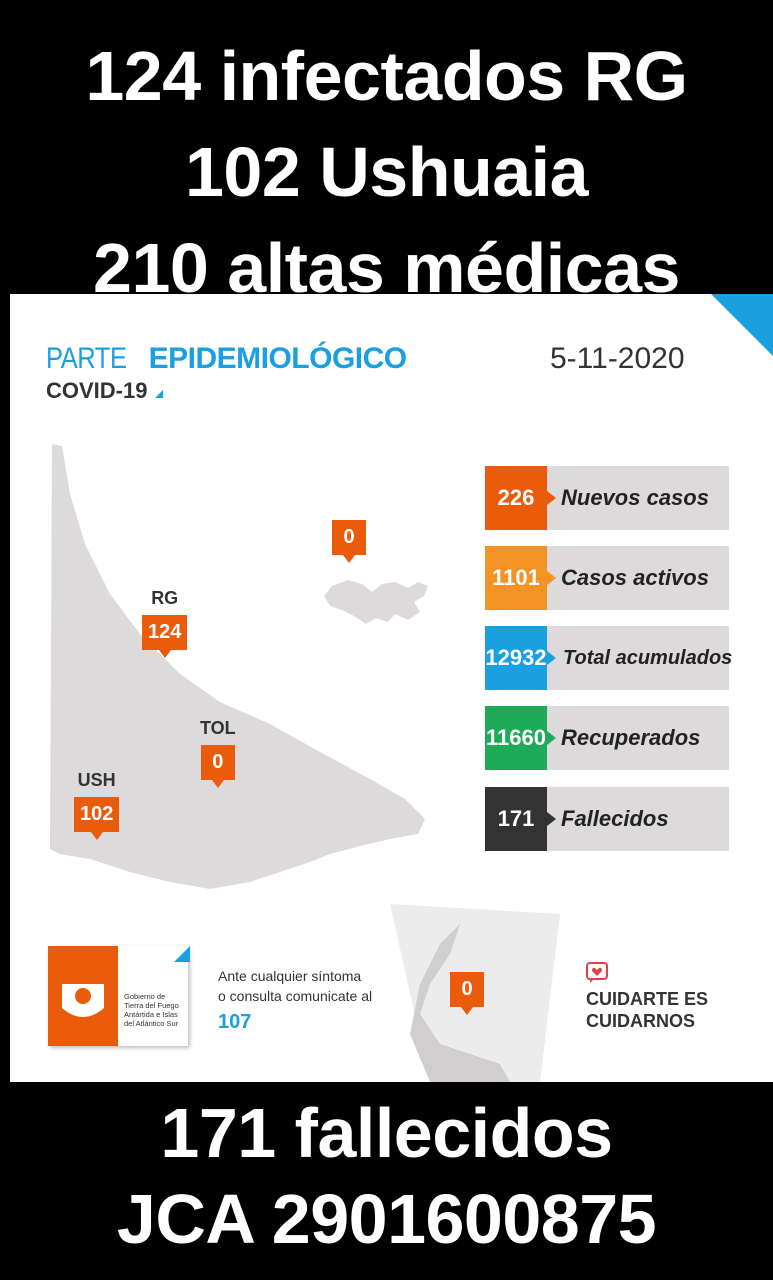 Image resolution: width=773 pixels, height=1280 pixels. Describe the element at coordinates (520, 498) in the screenshot. I see `stat-value: 226` at that location.